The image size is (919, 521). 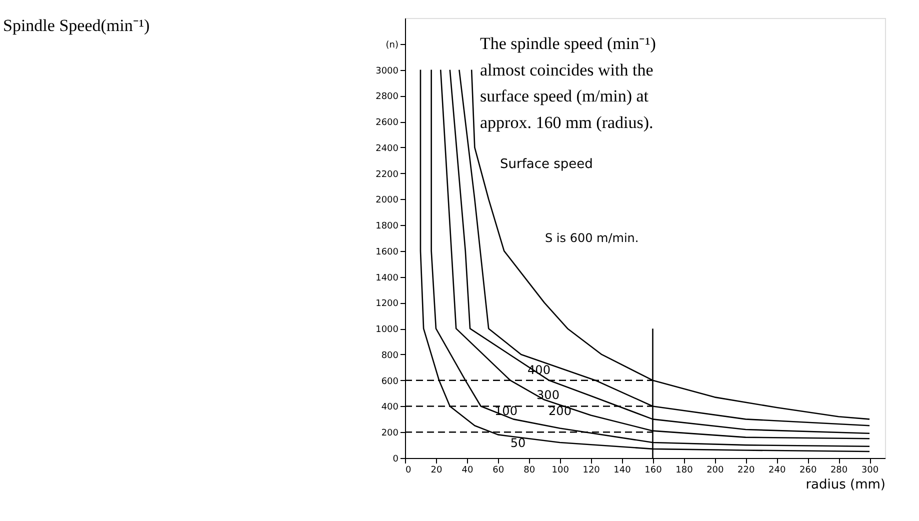 What do you see at coordinates (395, 459) in the screenshot?
I see `y-tick-label: 0` at bounding box center [395, 459].